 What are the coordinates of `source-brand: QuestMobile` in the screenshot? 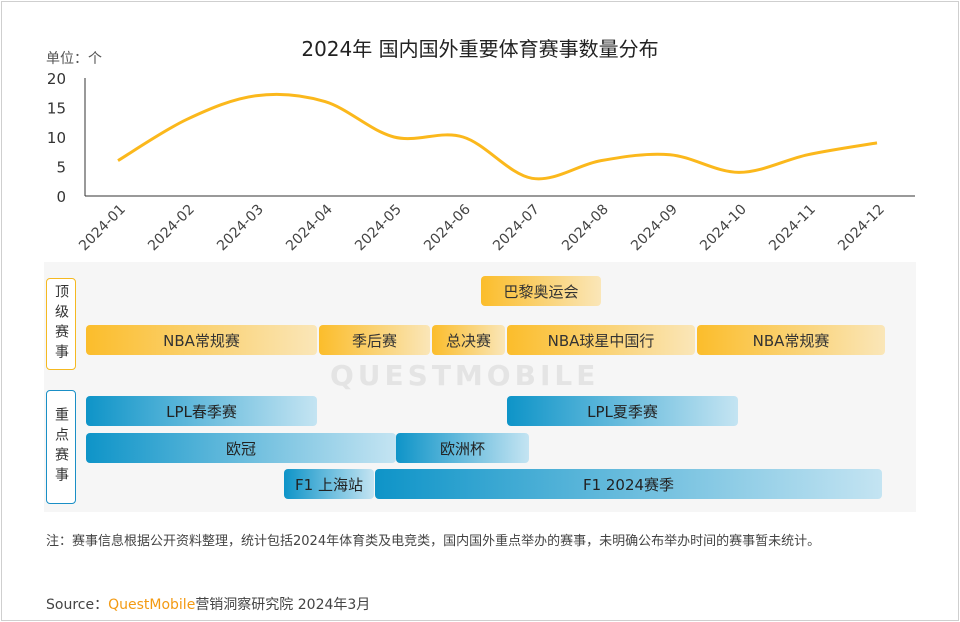 It's located at (152, 605).